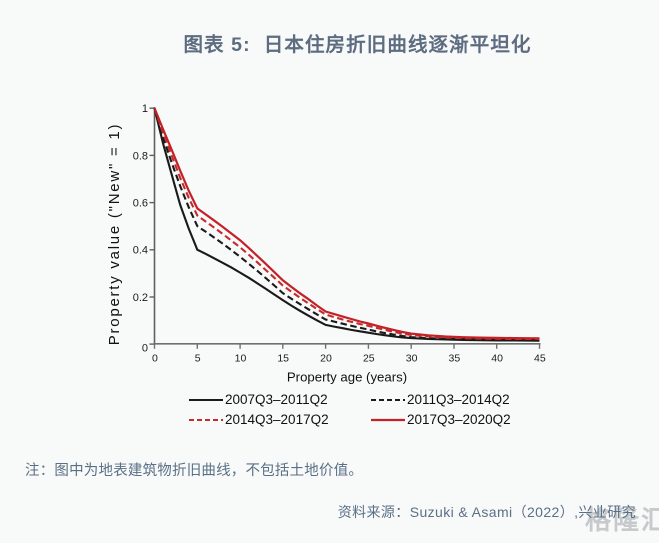 This screenshot has height=543, width=659. Describe the element at coordinates (283, 359) in the screenshot. I see `svg-text: 15` at that location.